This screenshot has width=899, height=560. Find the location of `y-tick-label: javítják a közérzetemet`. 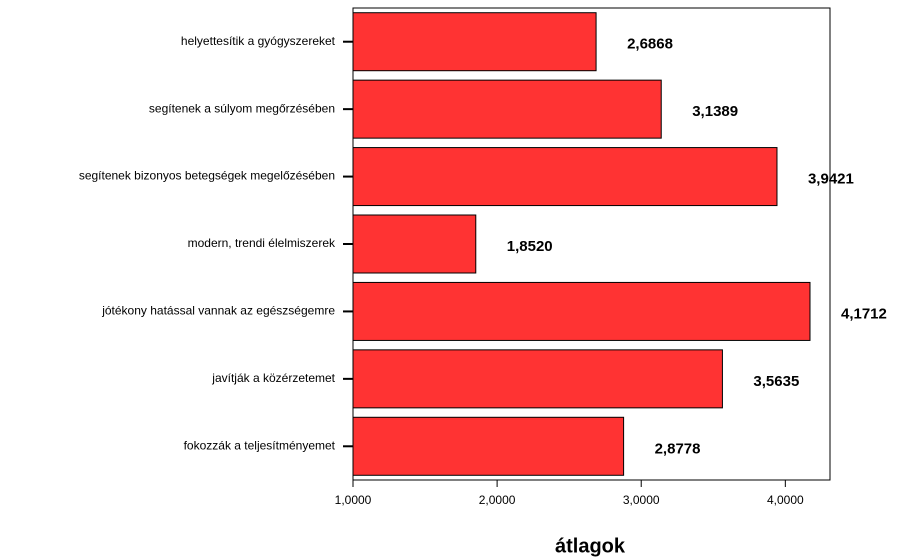

y-tick-label: javítják a közérzetemet is located at coordinates (273, 378).